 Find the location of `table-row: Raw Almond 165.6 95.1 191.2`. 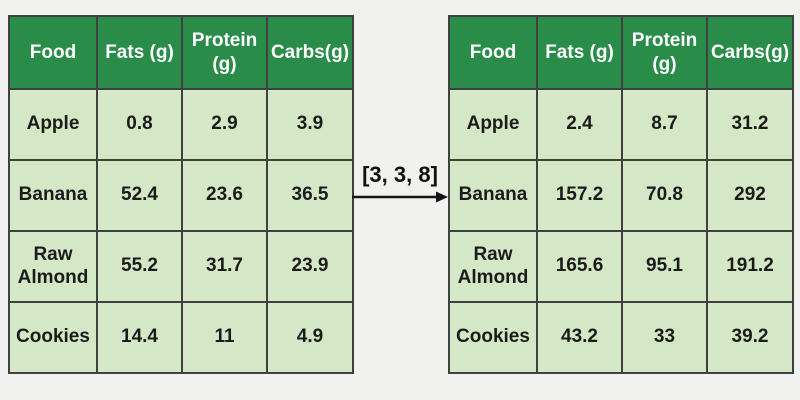

table-row: Raw Almond 165.6 95.1 191.2 is located at coordinates (621, 266).